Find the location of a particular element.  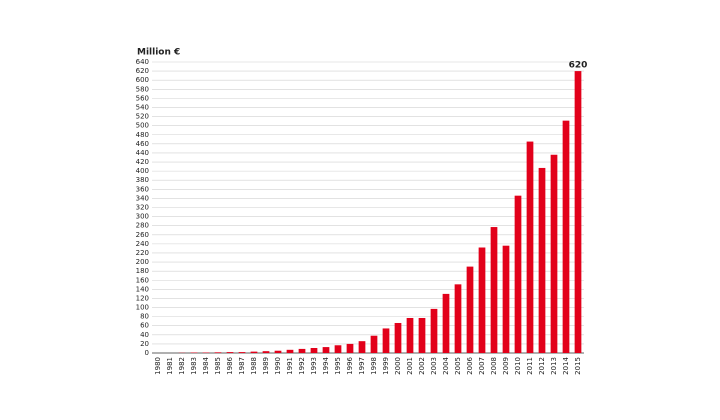

y-tick-label: 260 is located at coordinates (142, 235).